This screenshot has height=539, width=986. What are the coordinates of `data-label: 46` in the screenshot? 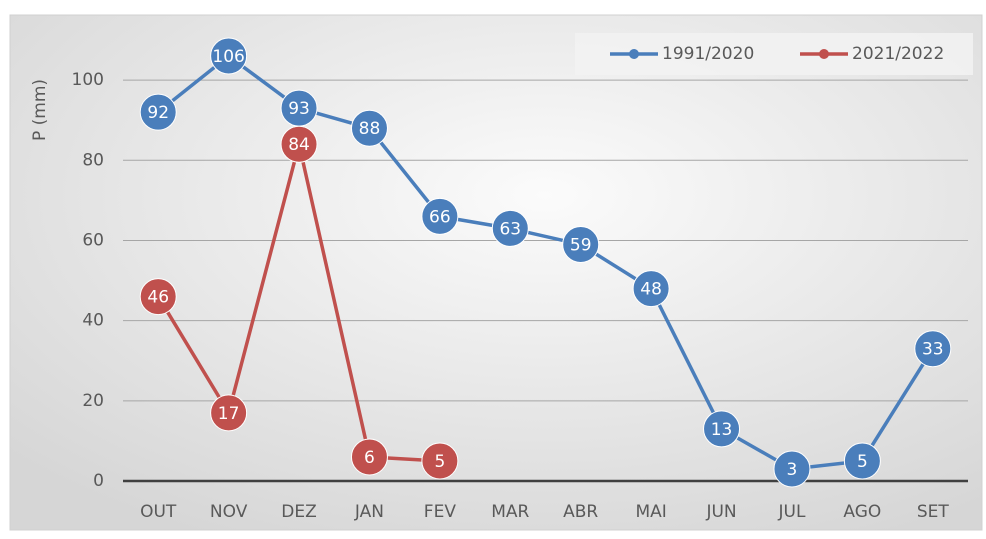 It's located at (158, 298).